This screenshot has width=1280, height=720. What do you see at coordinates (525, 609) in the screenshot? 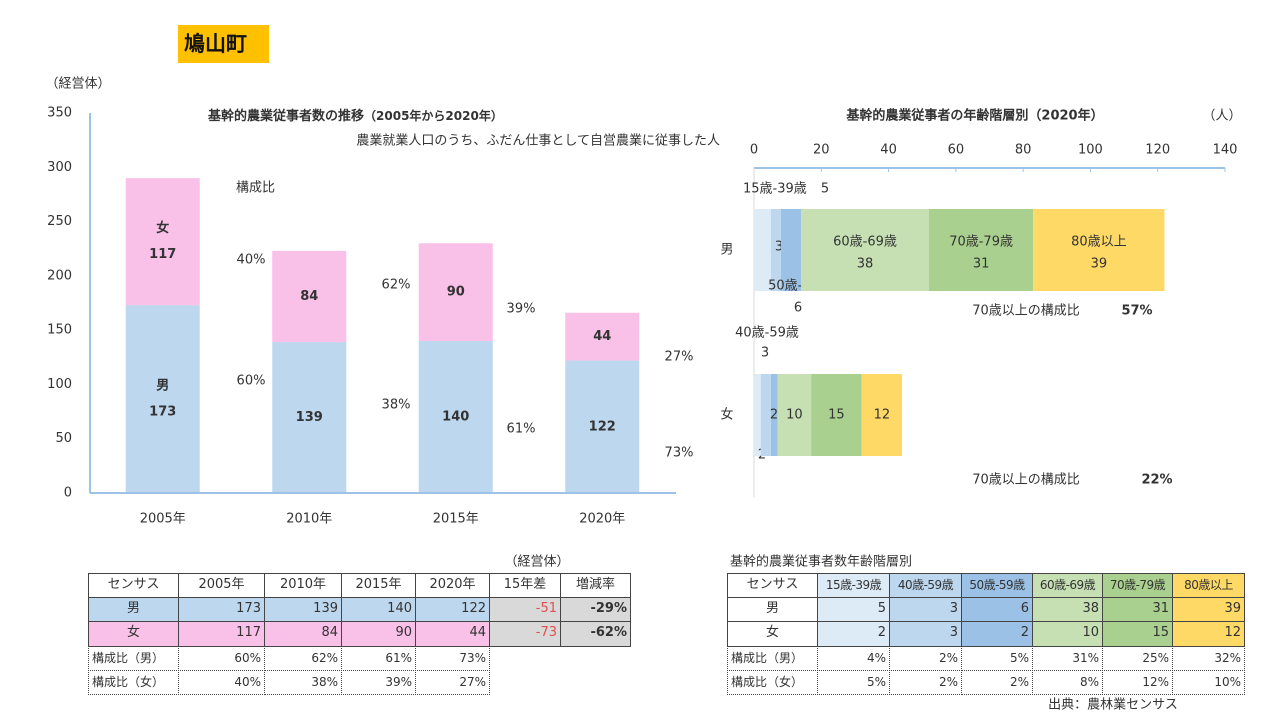
I see `table-cell: -51` at bounding box center [525, 609].